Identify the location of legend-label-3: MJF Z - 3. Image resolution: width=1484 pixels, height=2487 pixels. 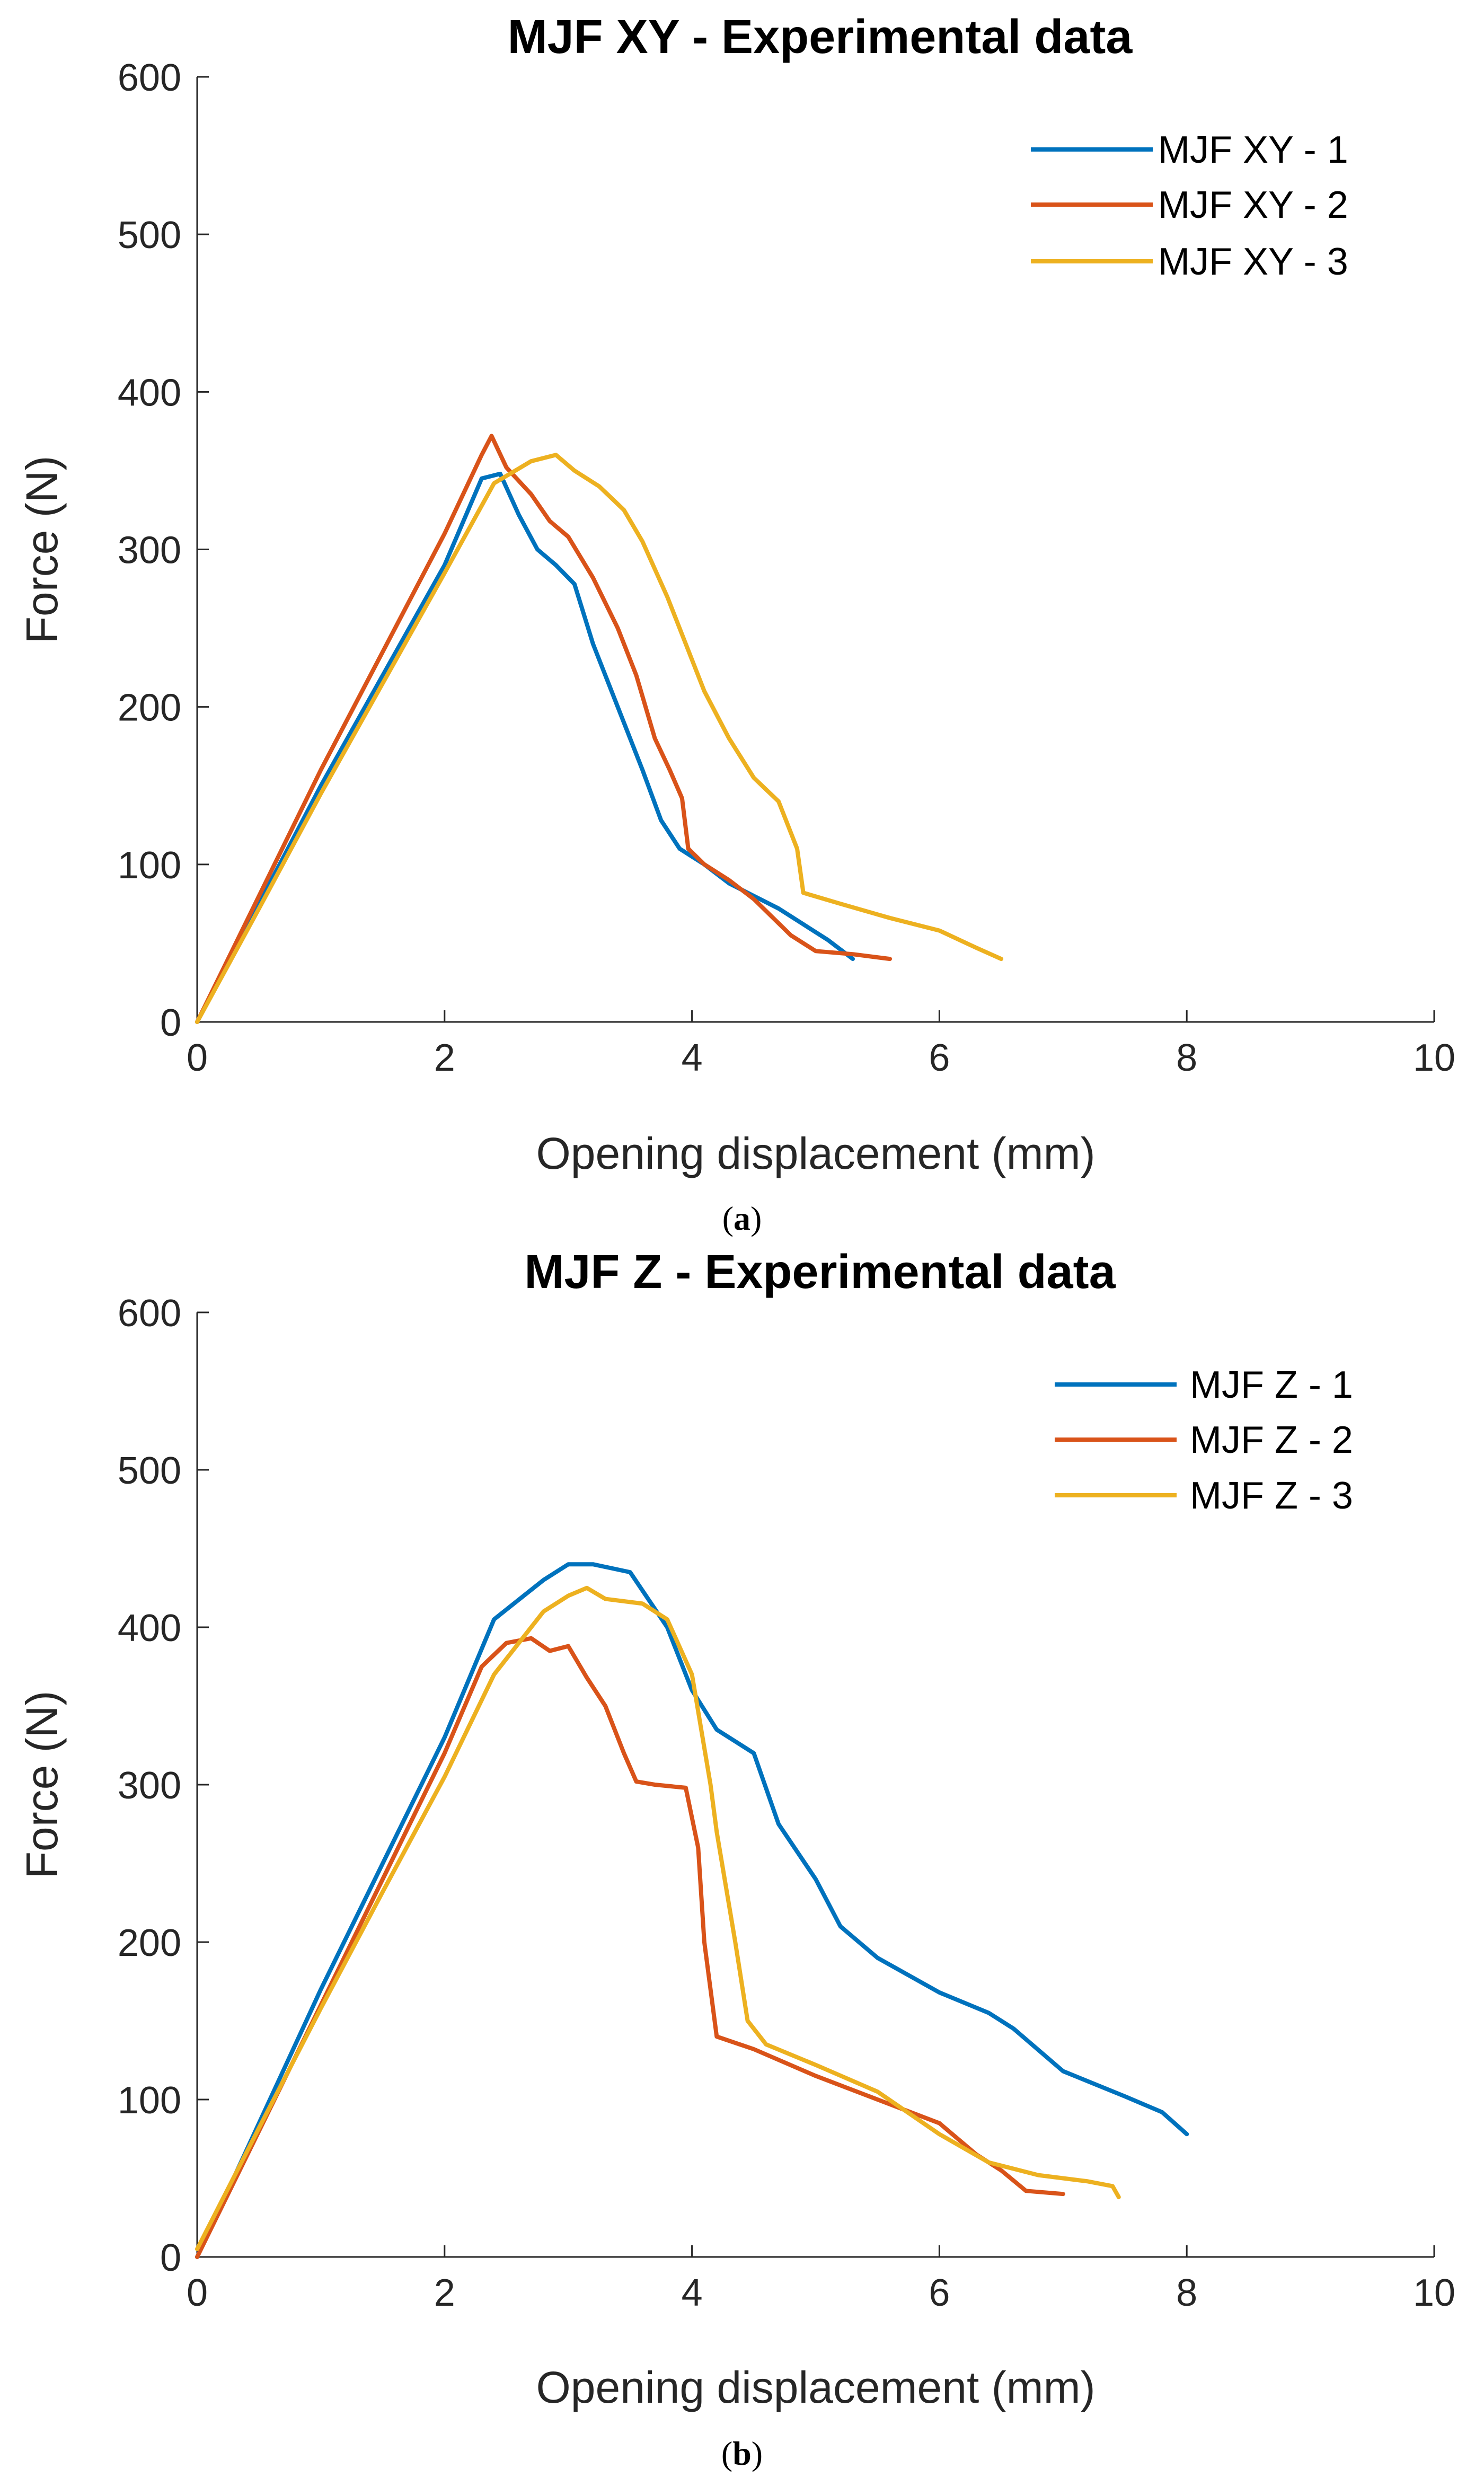
(1271, 1496).